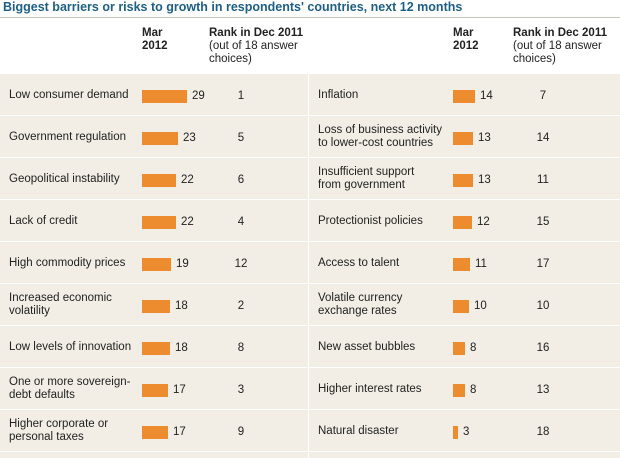 The width and height of the screenshot is (620, 458). I want to click on rank-label: 3, so click(241, 390).